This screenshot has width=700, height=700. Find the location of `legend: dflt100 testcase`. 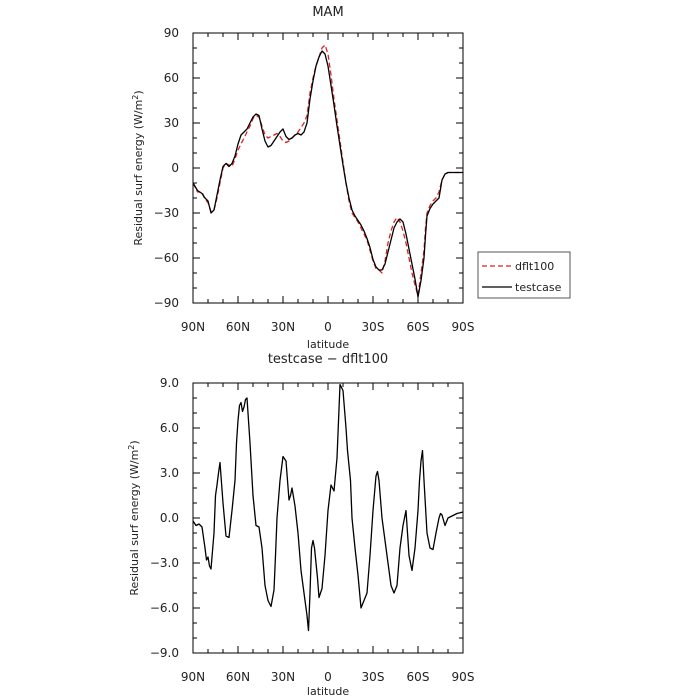

legend: dflt100 testcase is located at coordinates (524, 275).